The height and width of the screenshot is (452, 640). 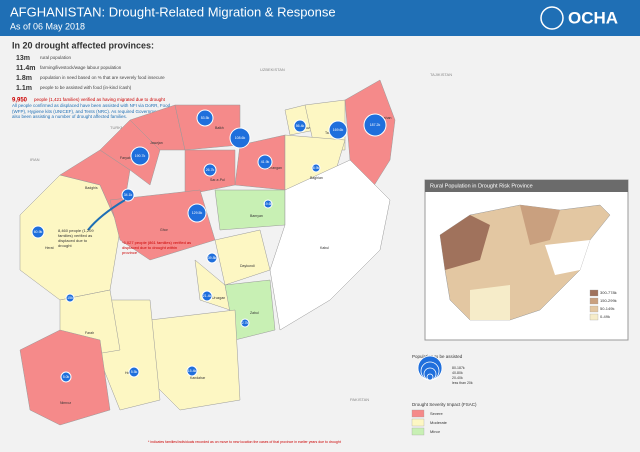 I want to click on header-bar, so click(x=320, y=18).